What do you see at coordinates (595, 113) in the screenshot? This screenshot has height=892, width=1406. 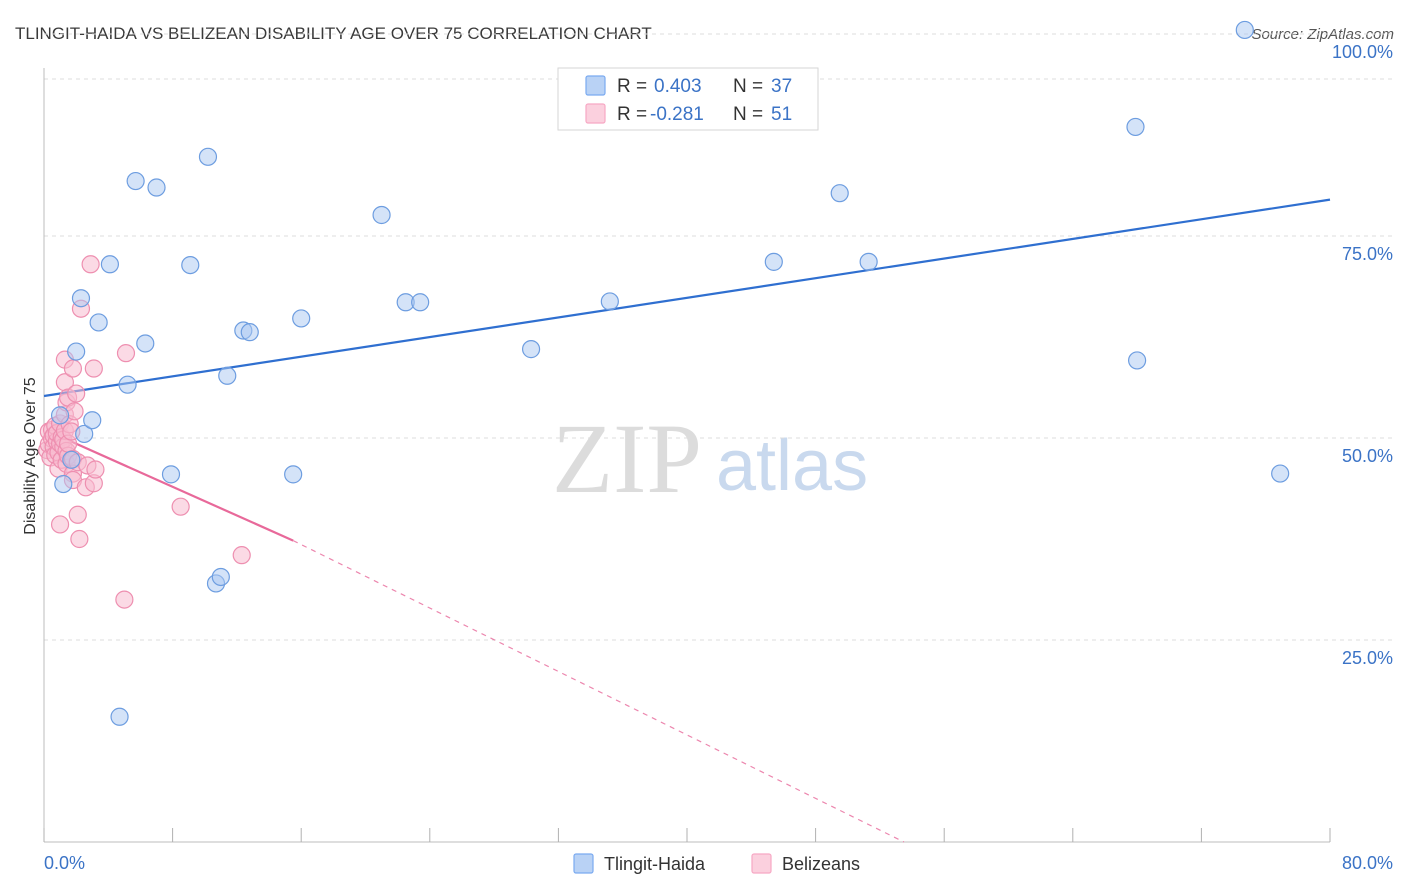 I see `stats-legend-swatch-pink` at bounding box center [595, 113].